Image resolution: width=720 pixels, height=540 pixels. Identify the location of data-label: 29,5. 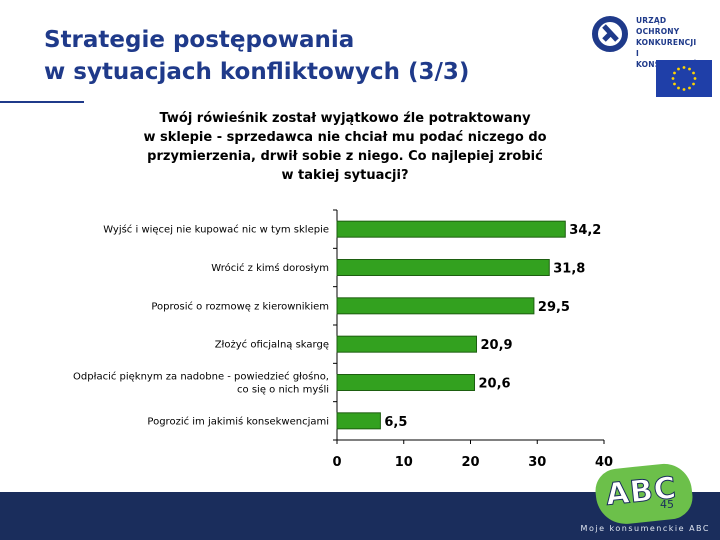
(554, 307).